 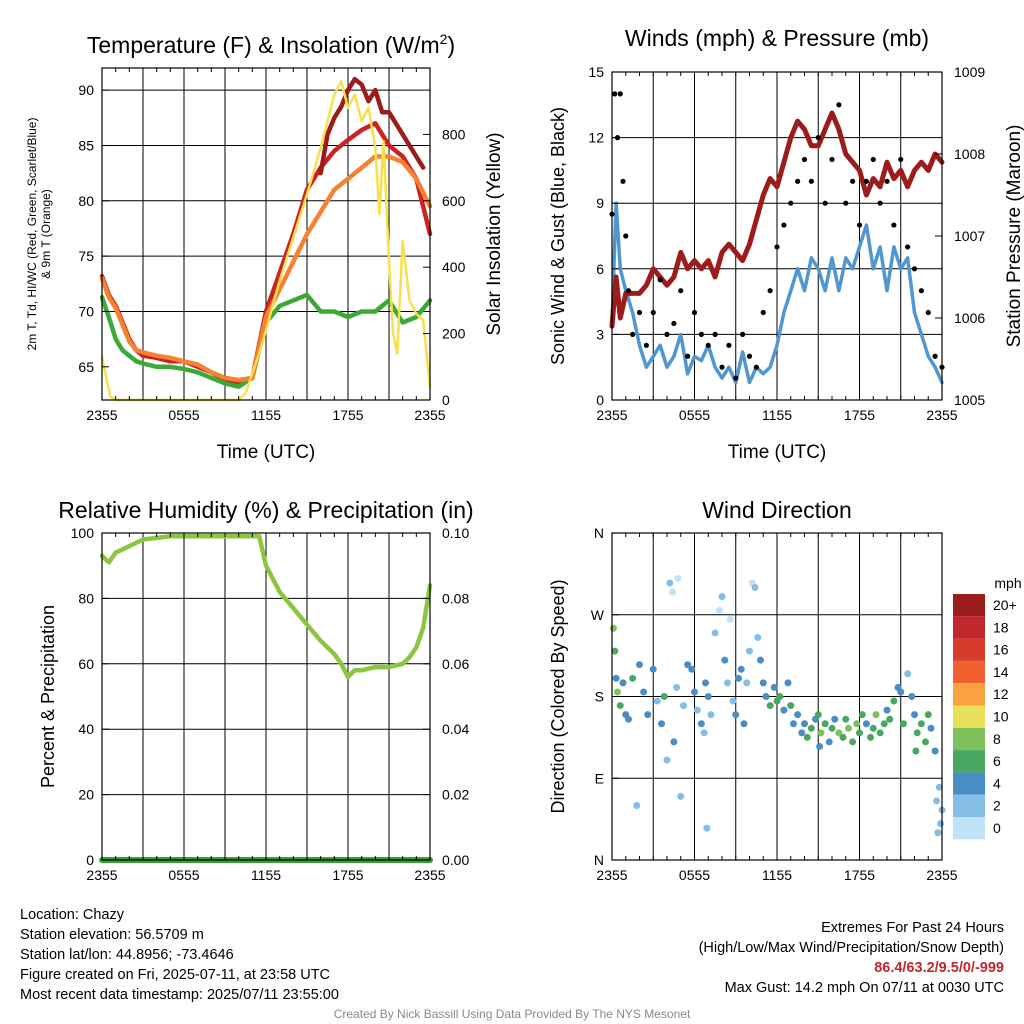 What do you see at coordinates (446, 400) in the screenshot?
I see `y2-tick-label: 0` at bounding box center [446, 400].